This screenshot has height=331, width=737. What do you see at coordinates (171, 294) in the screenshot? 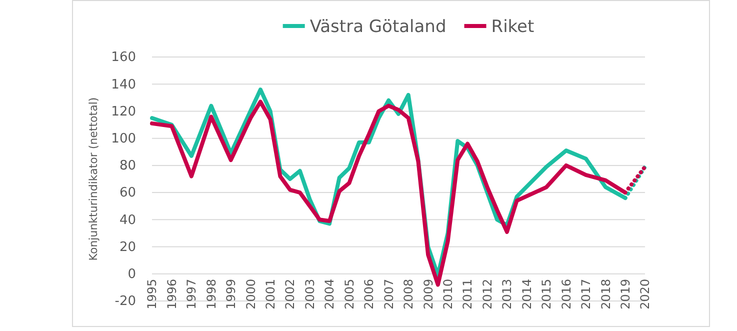
I see `x-tick-label: 1996` at bounding box center [171, 294].